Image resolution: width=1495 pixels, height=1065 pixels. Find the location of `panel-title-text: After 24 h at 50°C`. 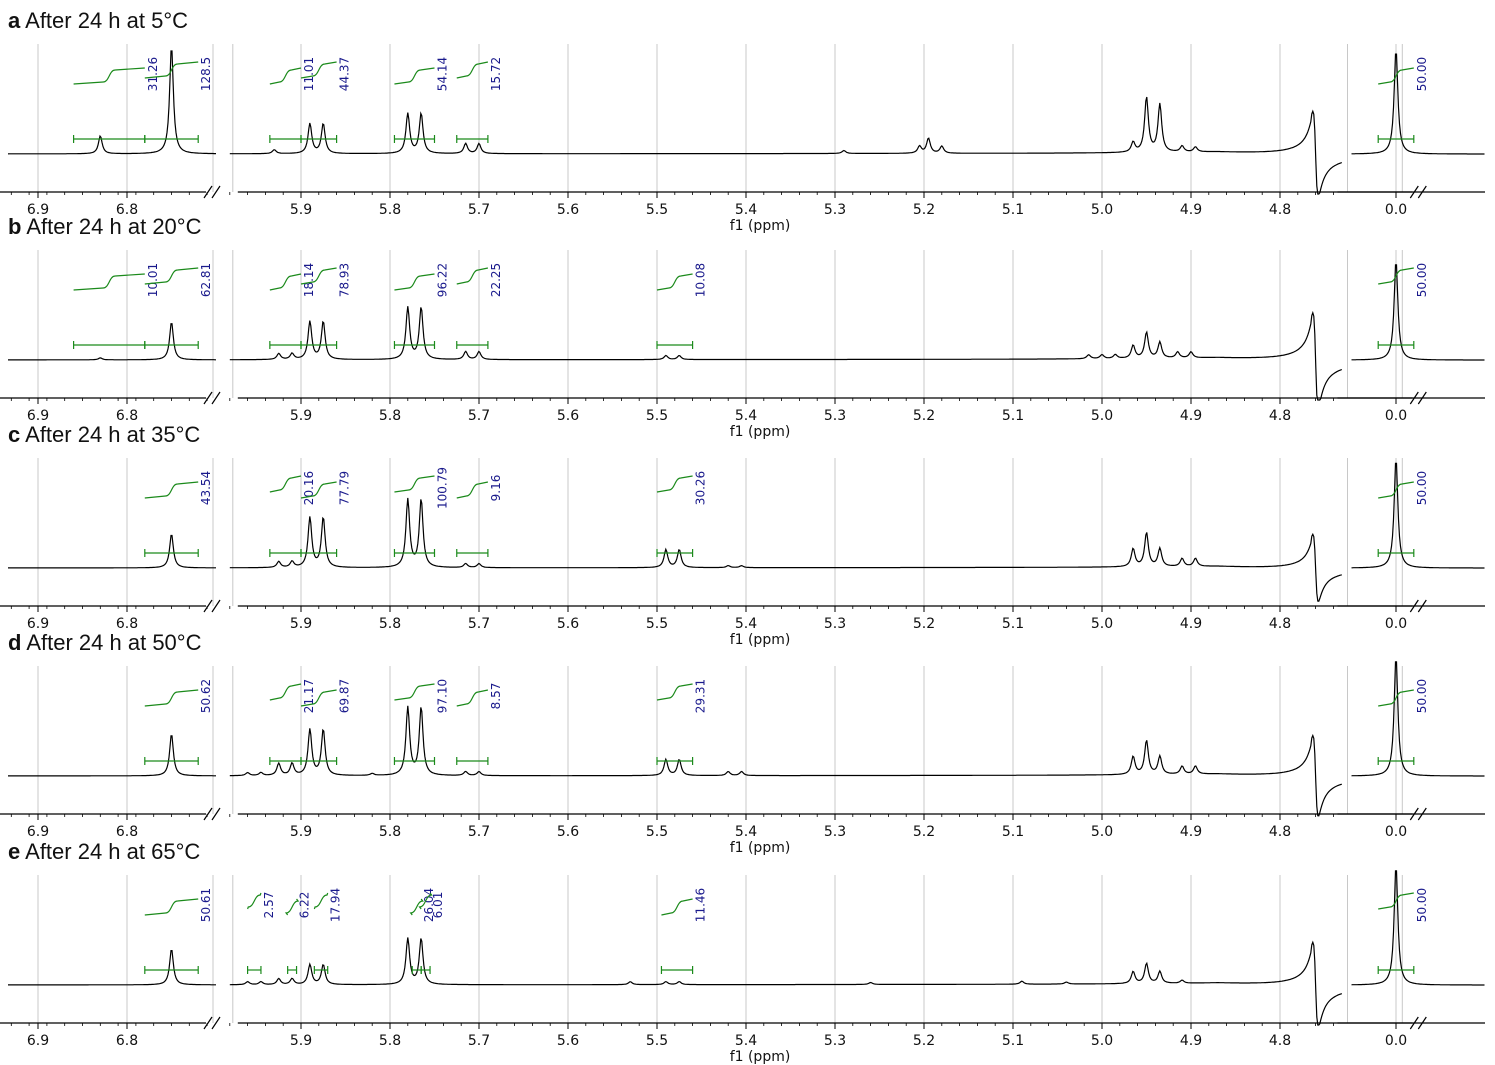

panel-title-text: After 24 h at 50°C is located at coordinates (111, 642).